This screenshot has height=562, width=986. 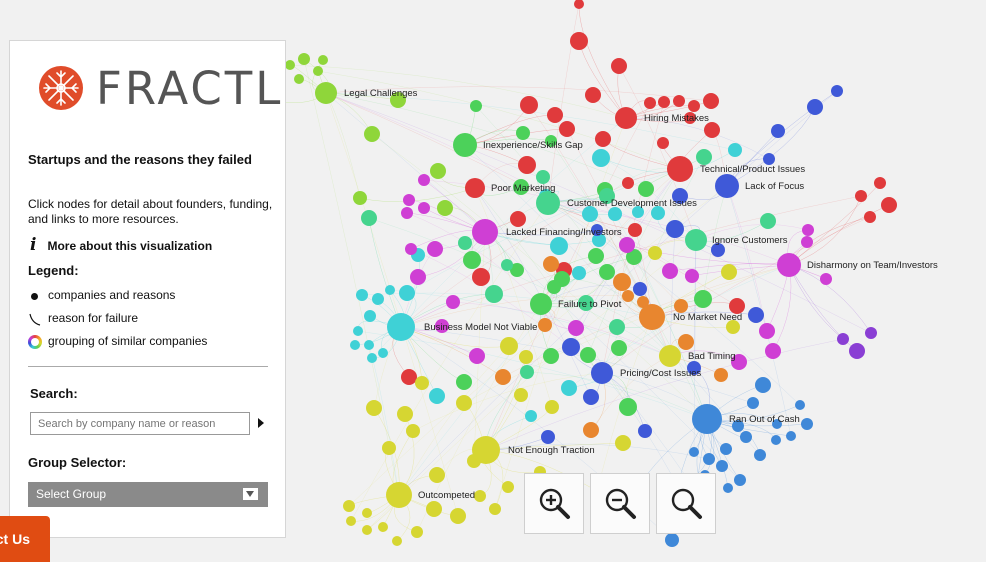 I want to click on search-input, so click(x=140, y=423).